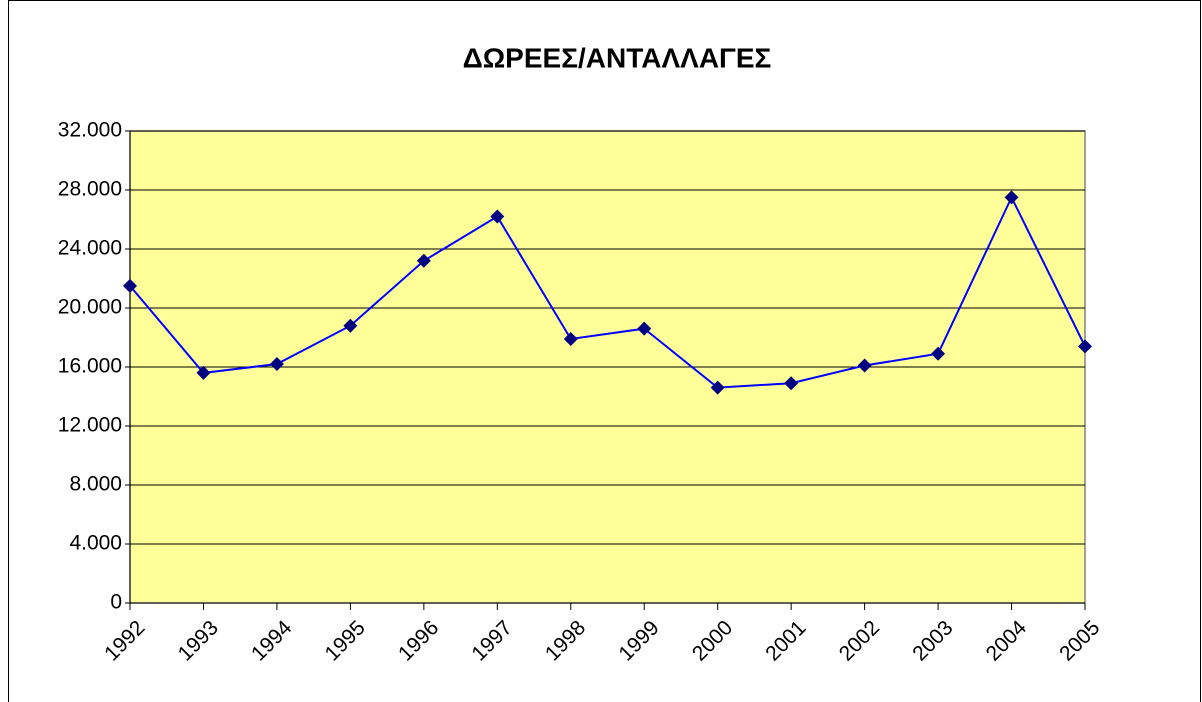  Describe the element at coordinates (90, 130) in the screenshot. I see `y-tick-label: 32.000` at that location.